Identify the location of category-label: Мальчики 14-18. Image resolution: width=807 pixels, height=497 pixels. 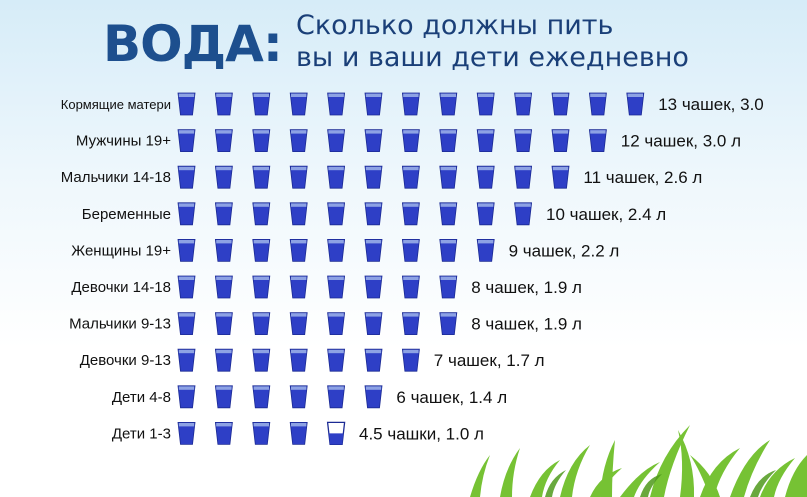
(116, 177).